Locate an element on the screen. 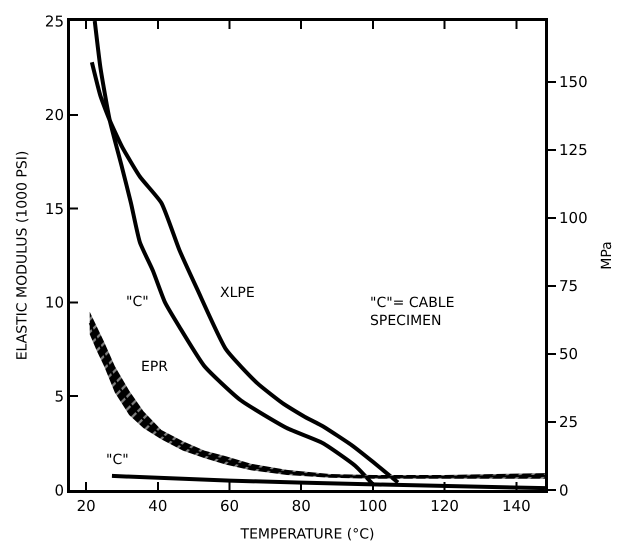 The height and width of the screenshot is (560, 624). y-axis-title: ELASTIC MODULUS (1000 PSI) is located at coordinates (22, 255).